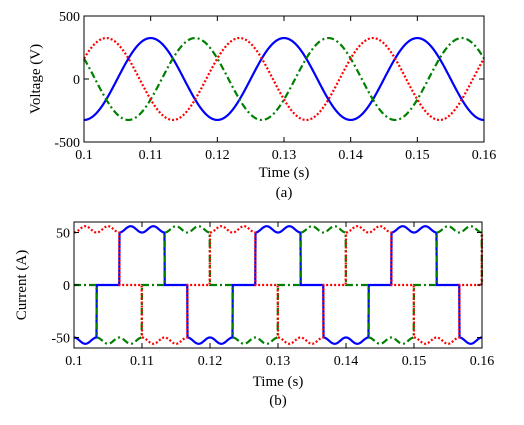  Describe the element at coordinates (60, 339) in the screenshot. I see `y-tick-label: -50` at that location.